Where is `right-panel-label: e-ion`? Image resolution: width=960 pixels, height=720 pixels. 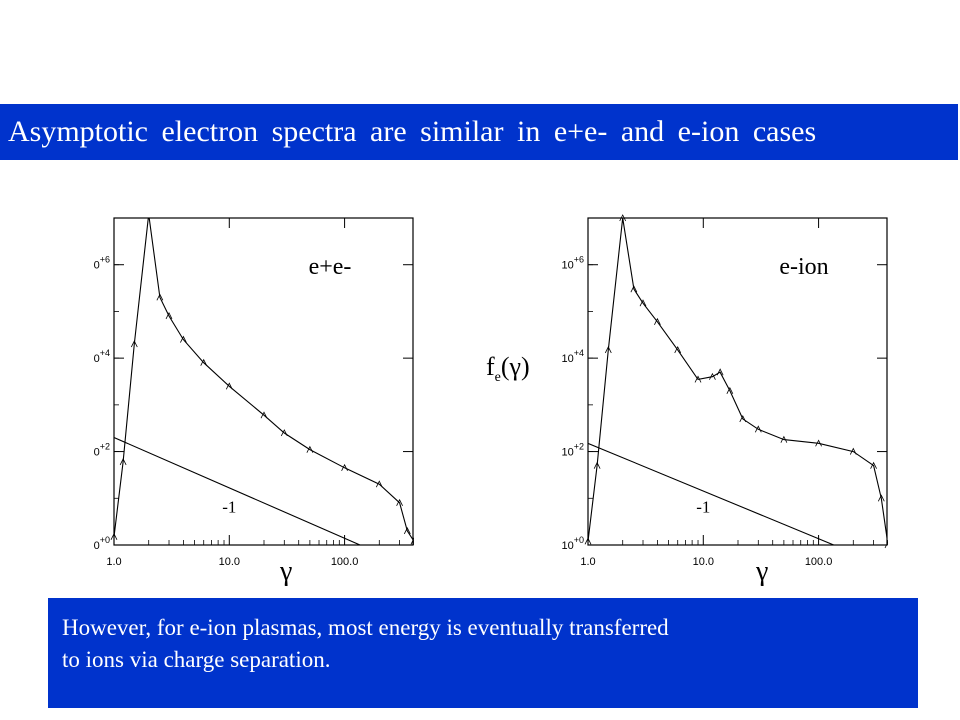
right-panel-label: e-ion is located at coordinates (803, 267).